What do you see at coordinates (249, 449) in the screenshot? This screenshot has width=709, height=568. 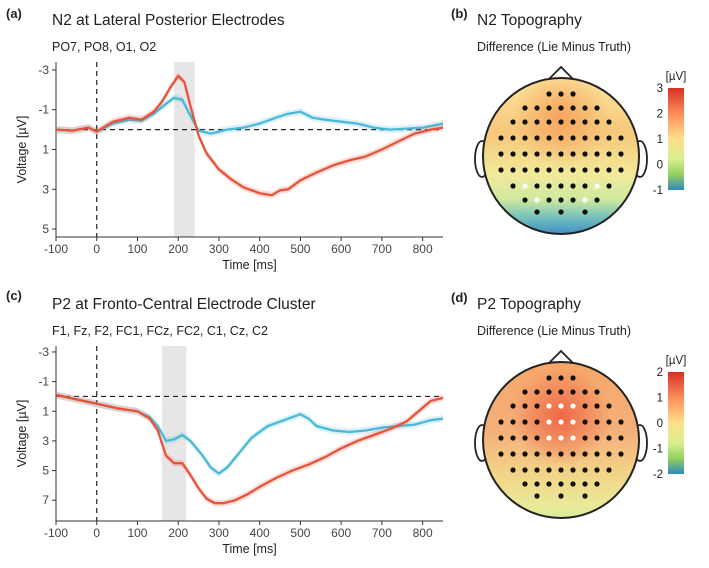 I see `series-1-line` at bounding box center [249, 449].